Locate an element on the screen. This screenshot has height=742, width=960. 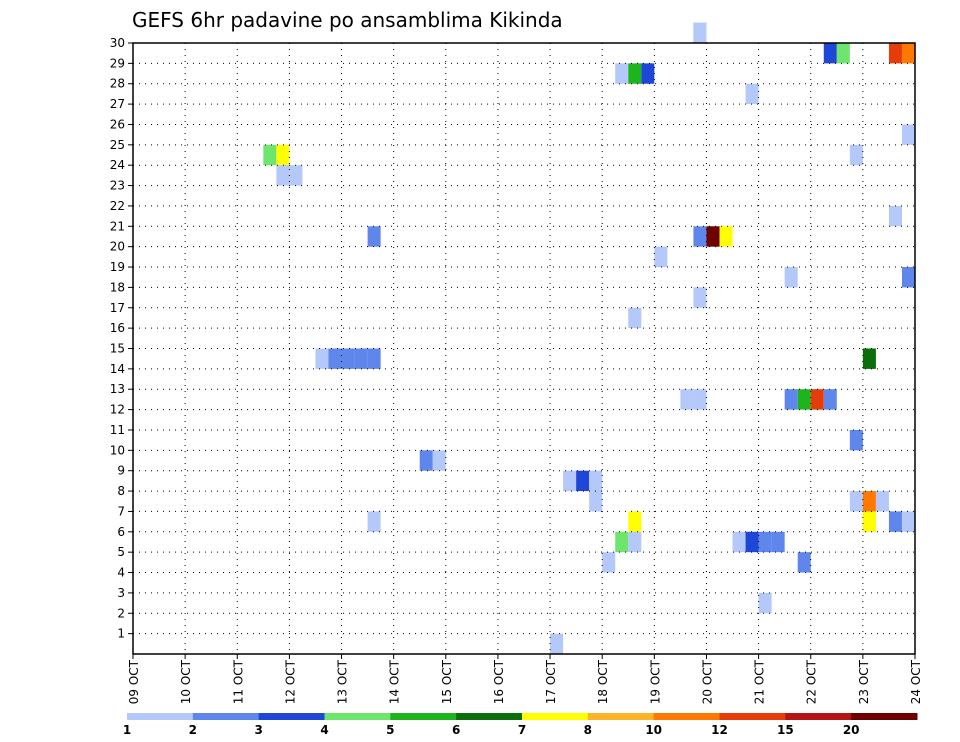
y-tick-label: 24 is located at coordinates (117, 165).